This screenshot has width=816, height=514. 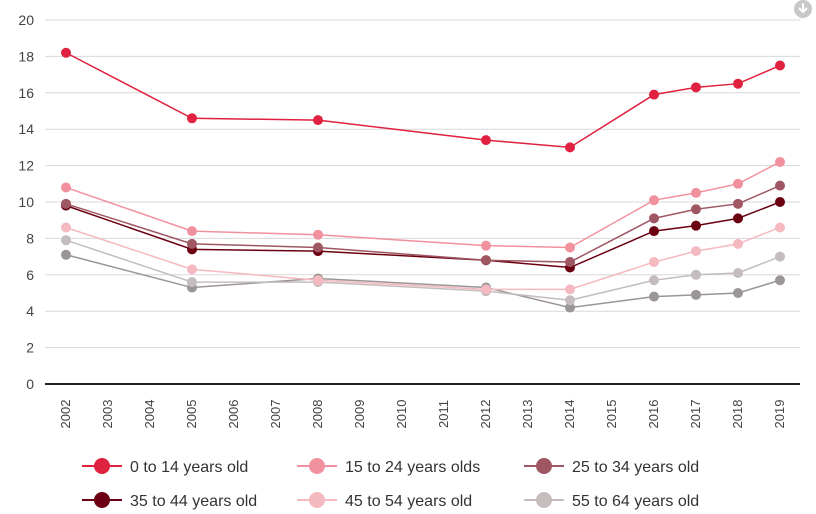 What do you see at coordinates (635, 501) in the screenshot?
I see `legend-label: 55 to 64 years old` at bounding box center [635, 501].